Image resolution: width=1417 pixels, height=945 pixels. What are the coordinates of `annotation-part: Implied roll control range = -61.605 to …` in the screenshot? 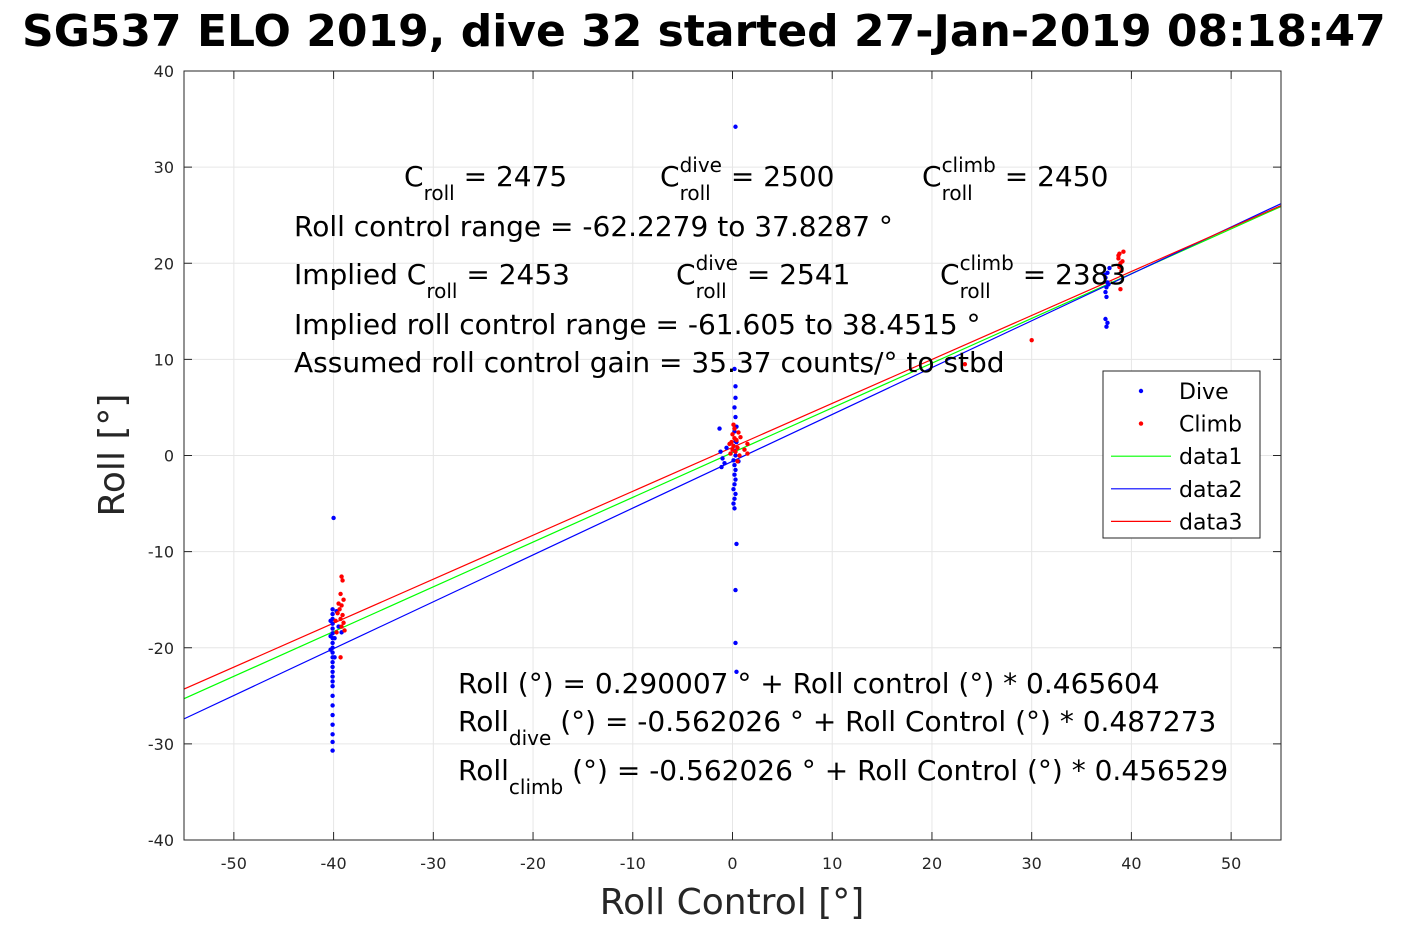 It's located at (637, 324).